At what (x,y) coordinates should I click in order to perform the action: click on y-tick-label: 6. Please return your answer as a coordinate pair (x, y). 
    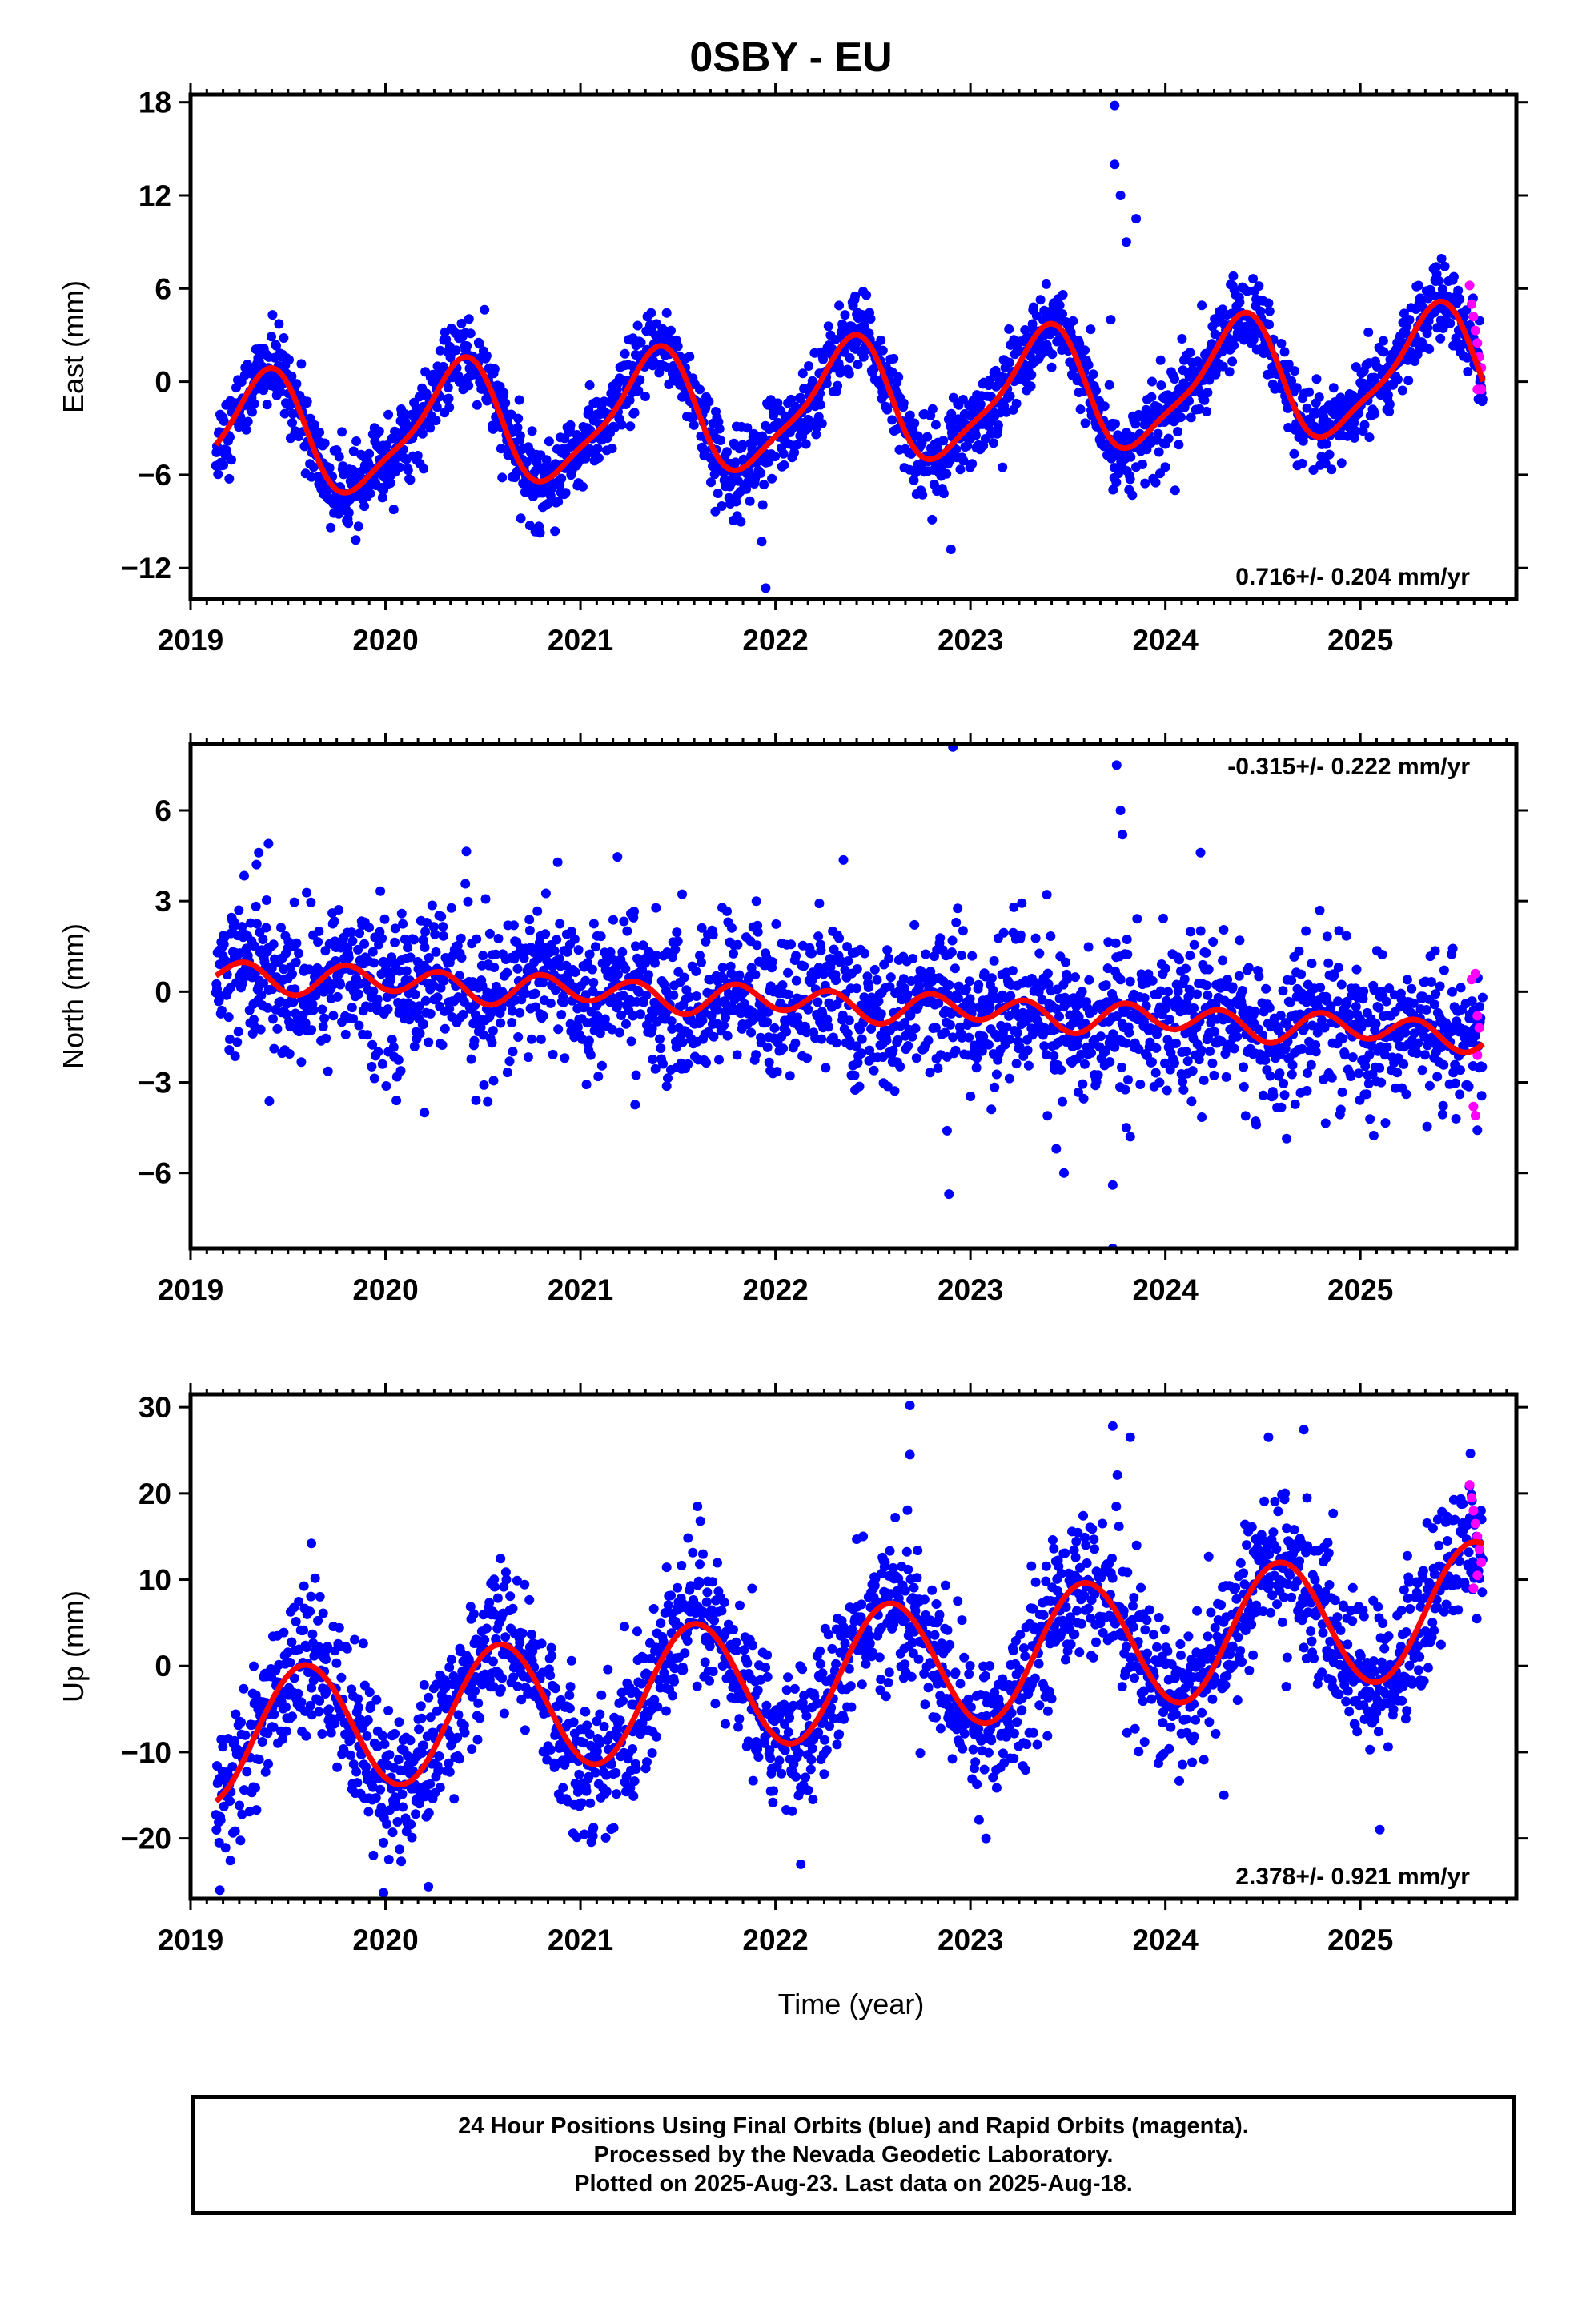
    Looking at the image, I should click on (163, 288).